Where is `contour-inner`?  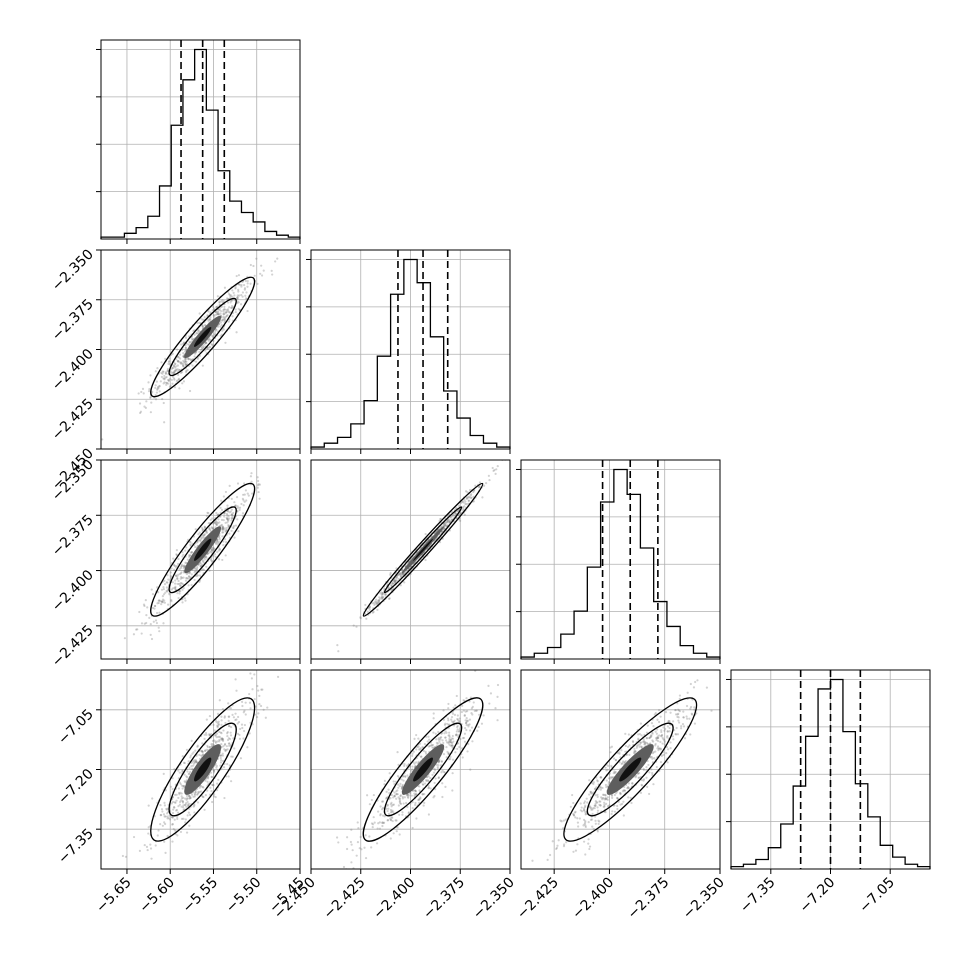
contour-inner is located at coordinates (202, 769).